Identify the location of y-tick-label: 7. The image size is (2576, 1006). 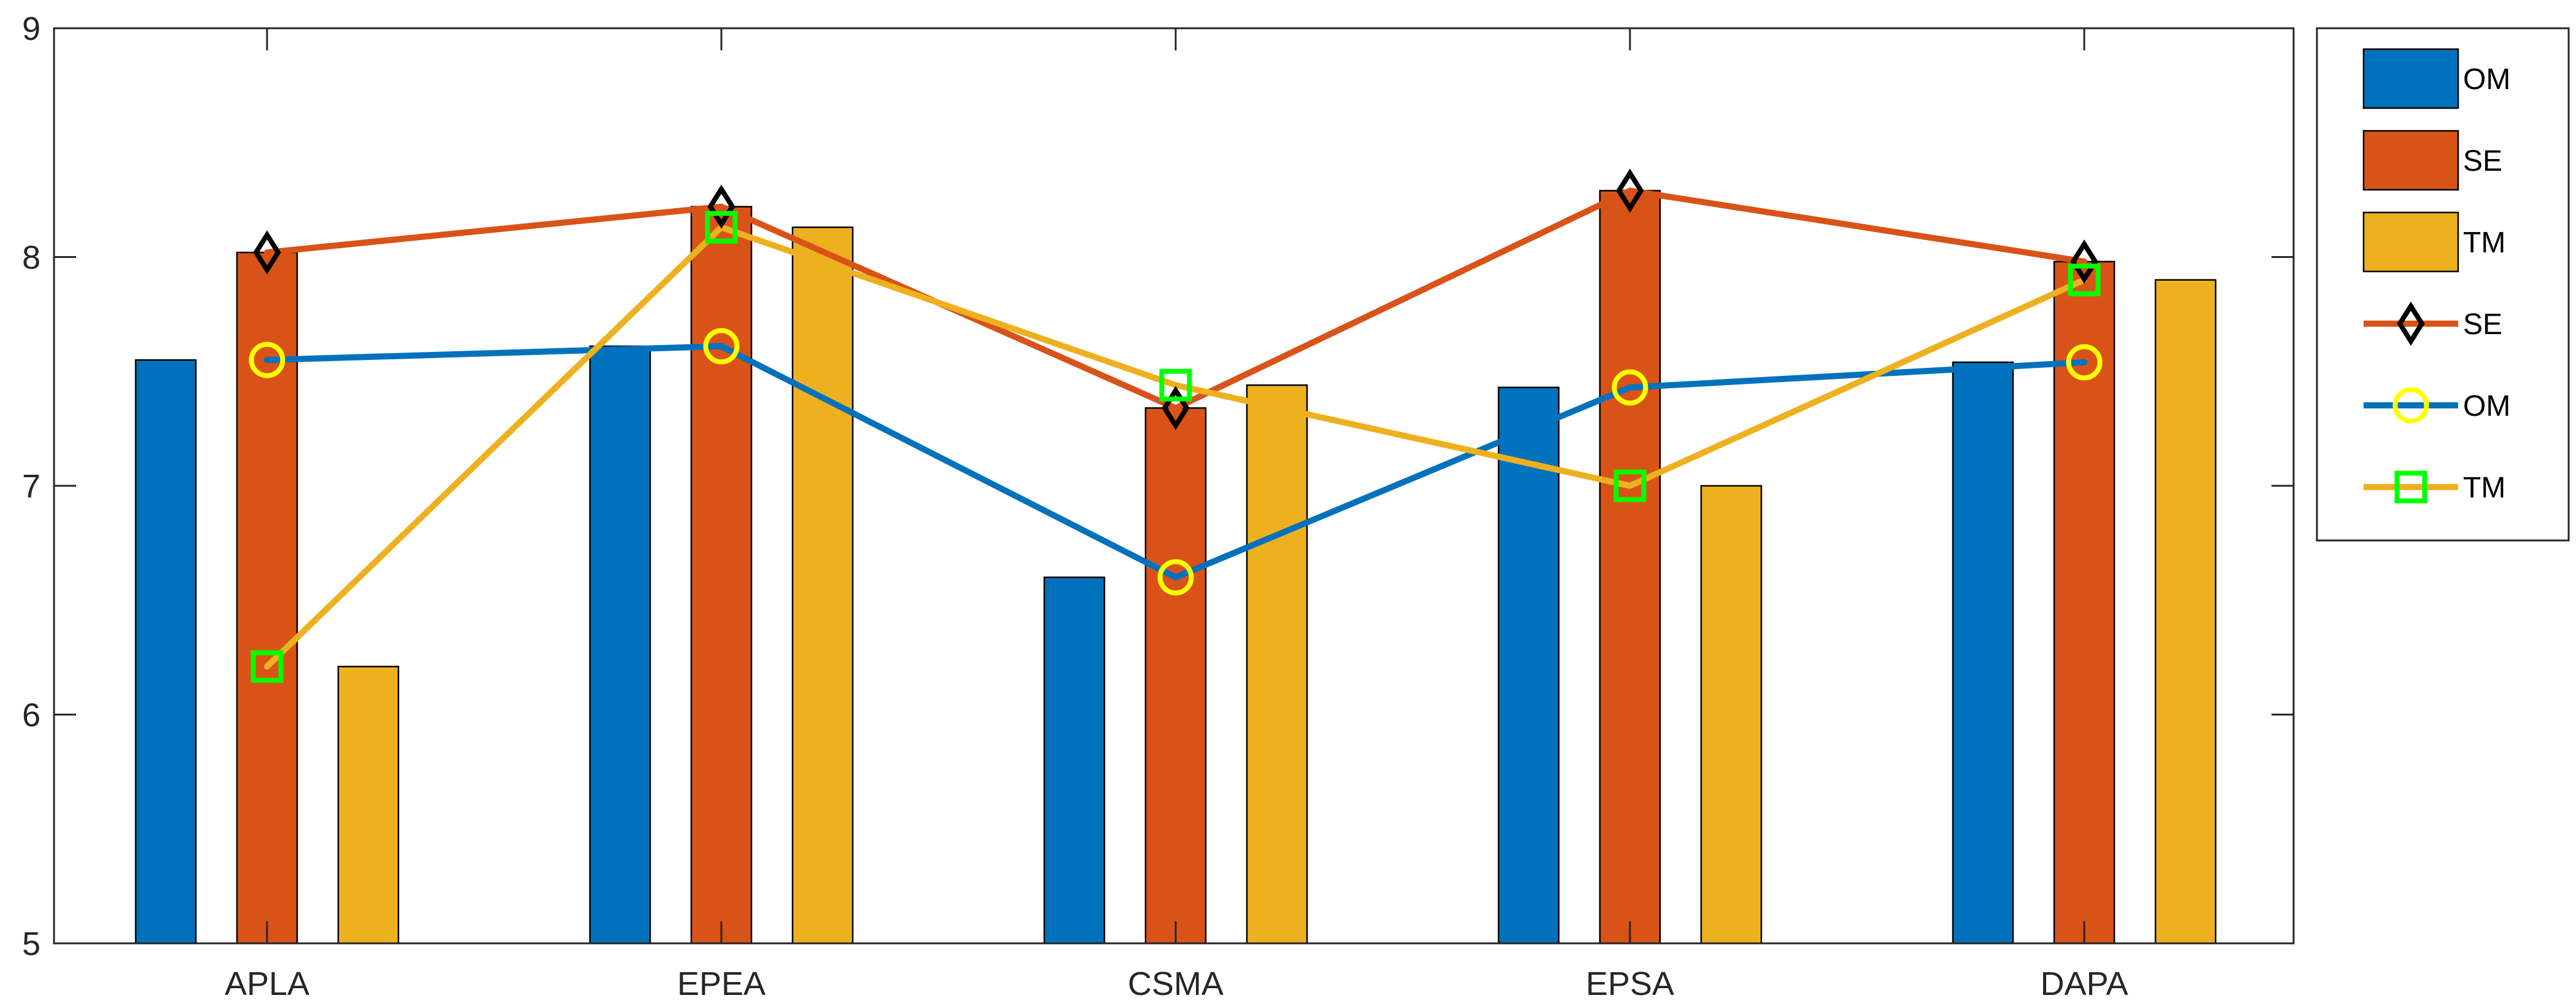
(31, 487).